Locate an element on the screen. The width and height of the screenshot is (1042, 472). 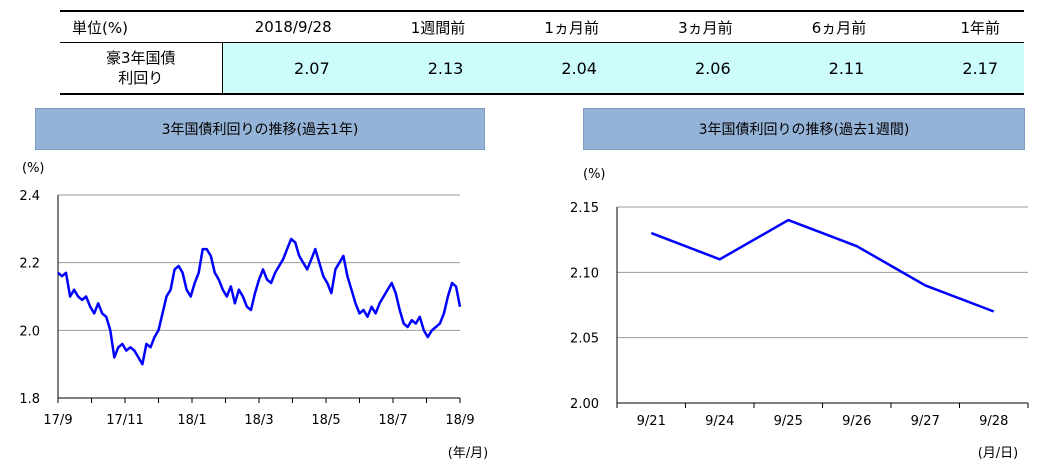
x-tick-label: 18/9 is located at coordinates (459, 420).